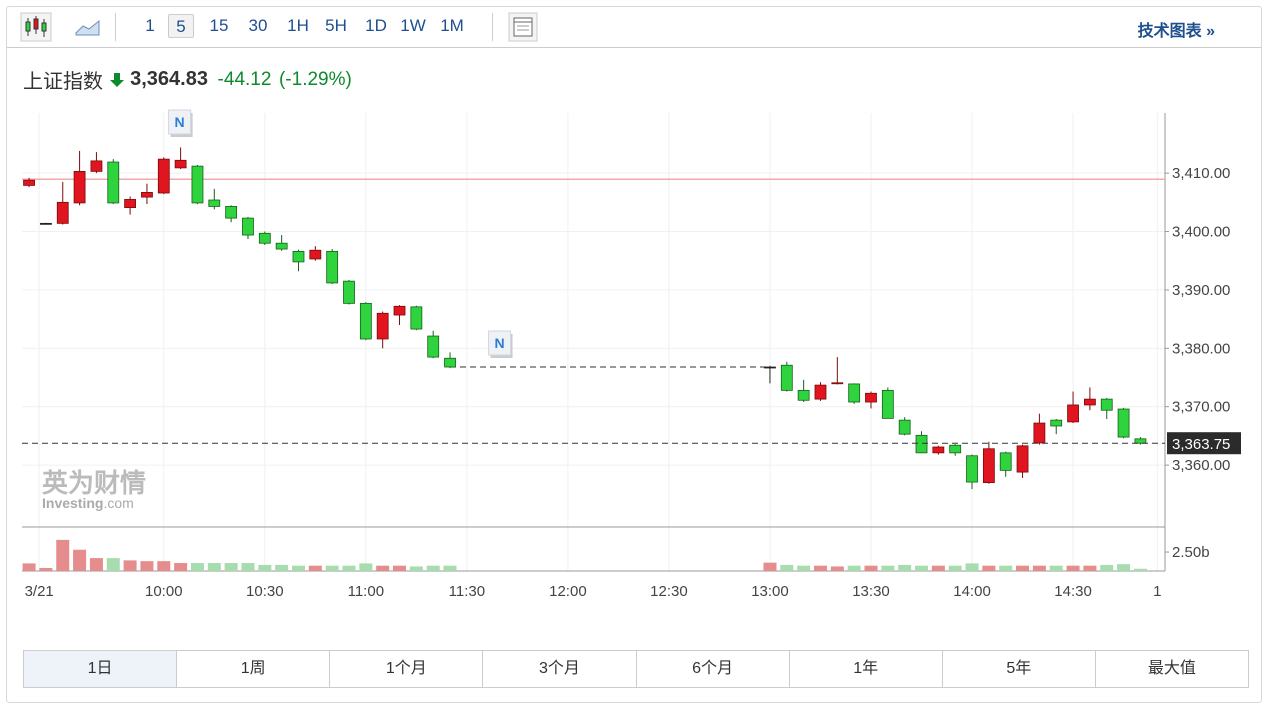  What do you see at coordinates (181, 26) in the screenshot?
I see `interval-button: 5` at bounding box center [181, 26].